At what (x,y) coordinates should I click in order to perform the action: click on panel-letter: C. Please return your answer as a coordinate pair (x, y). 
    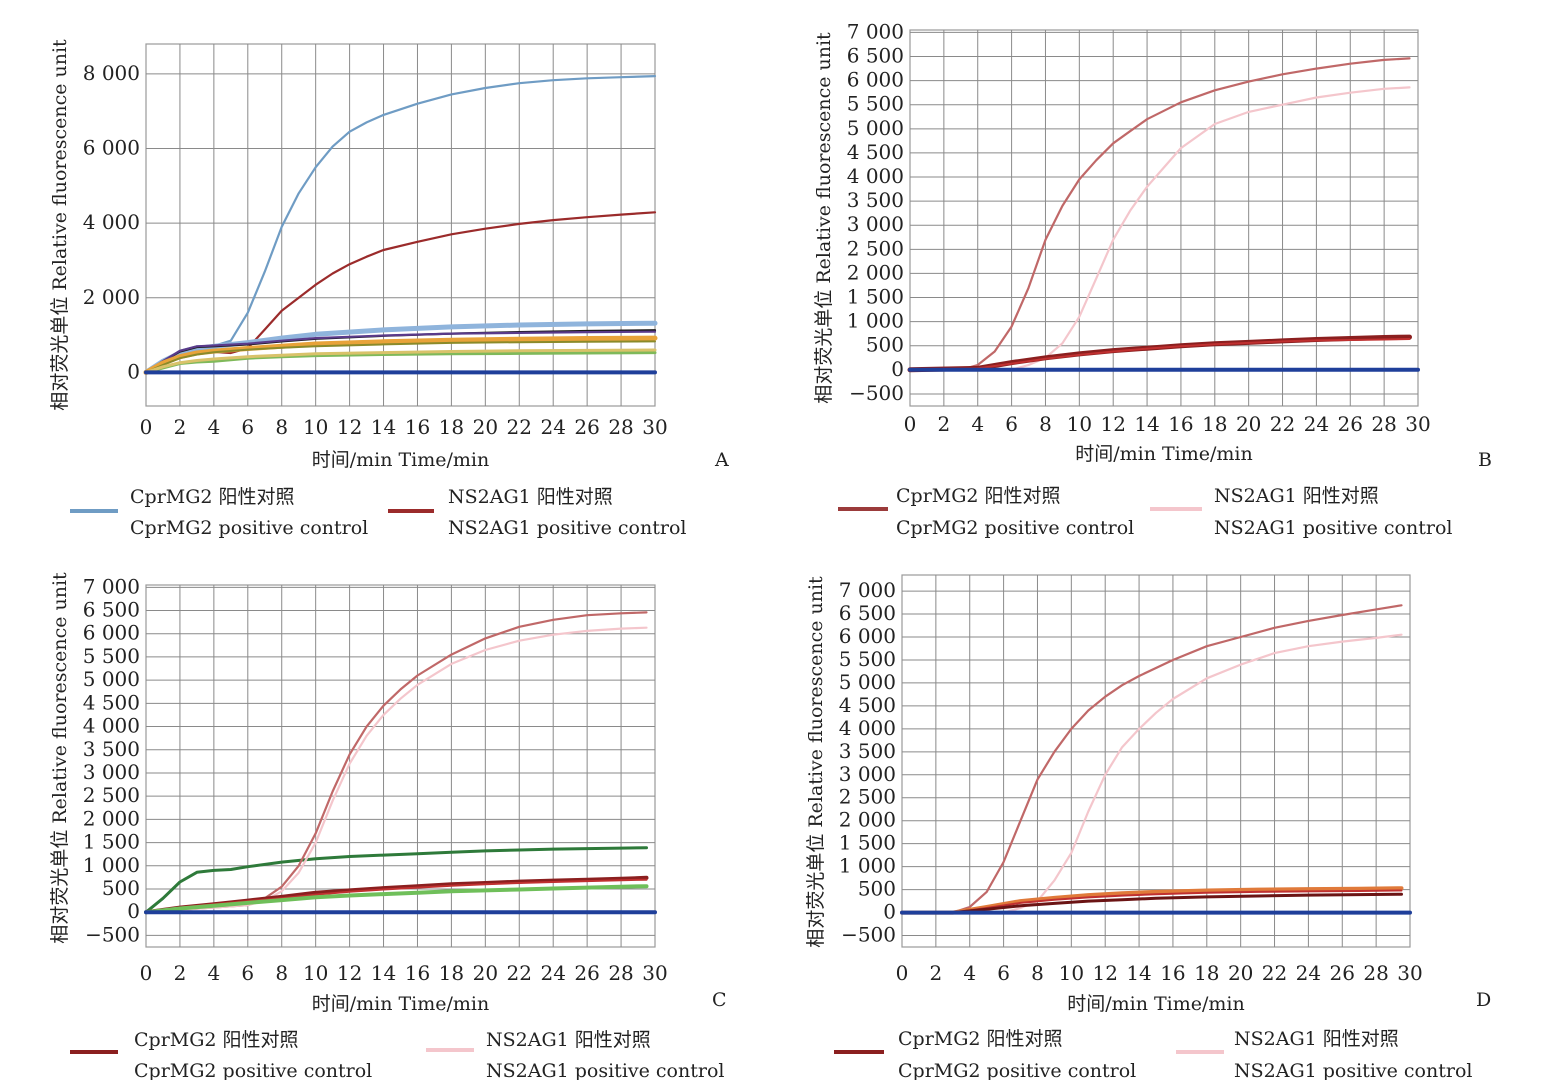
    Looking at the image, I should click on (719, 1000).